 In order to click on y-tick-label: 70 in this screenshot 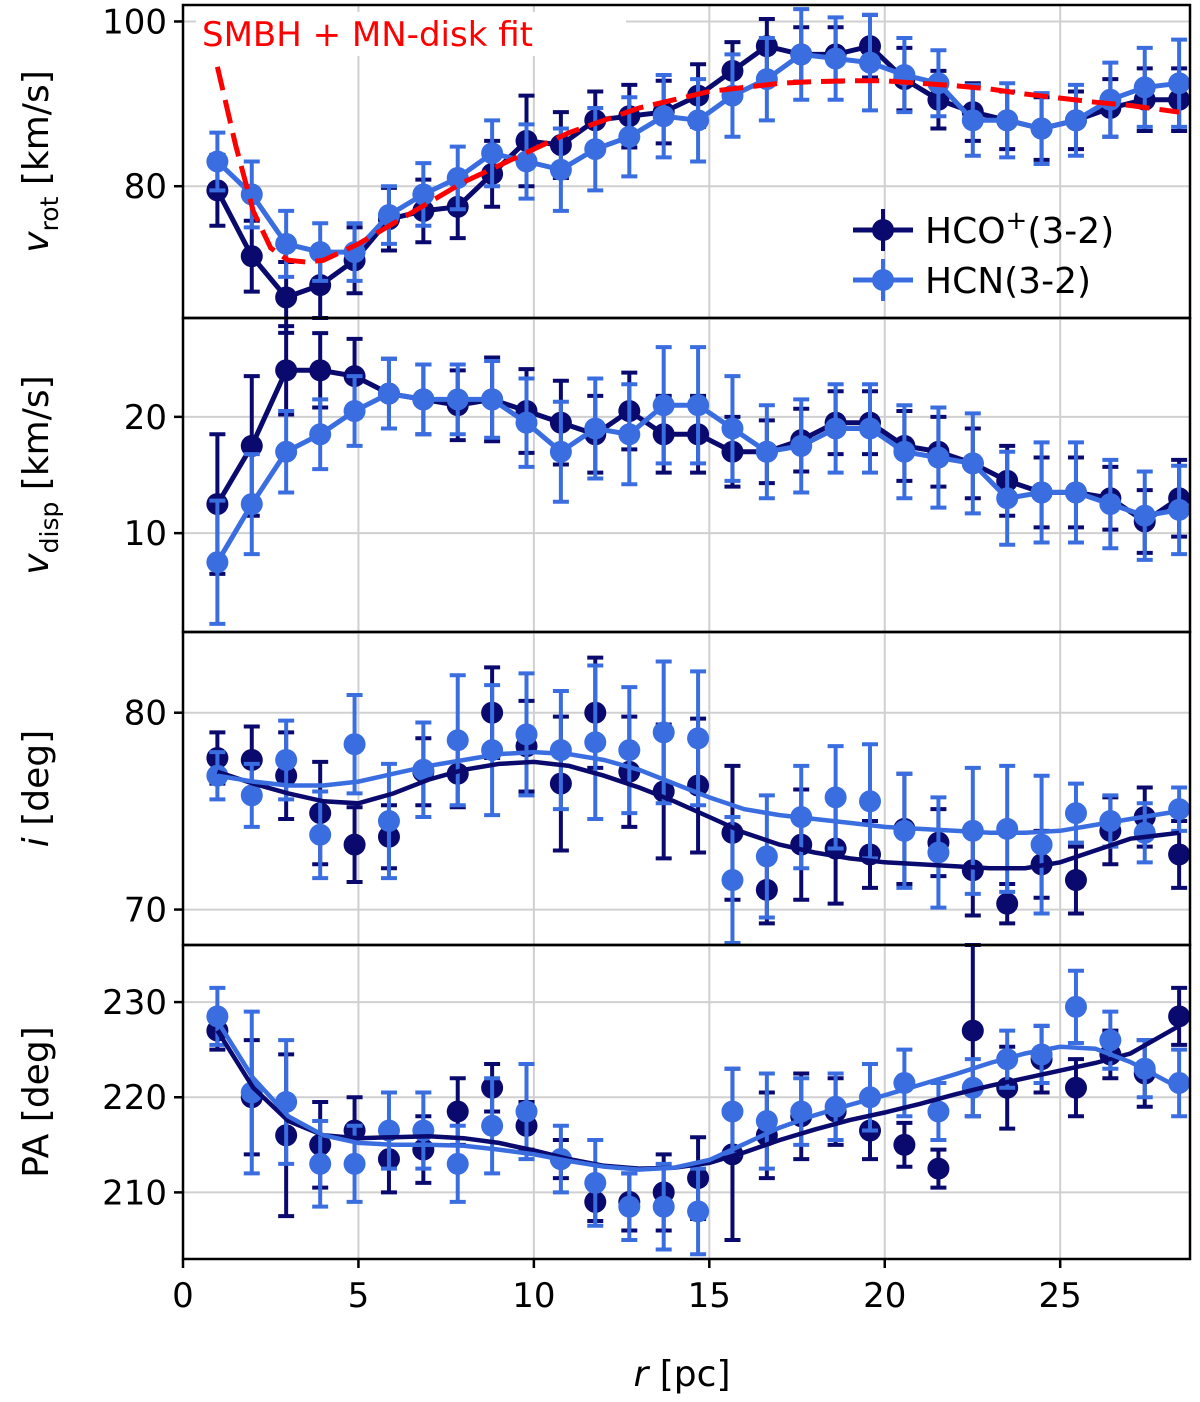, I will do `click(145, 911)`.